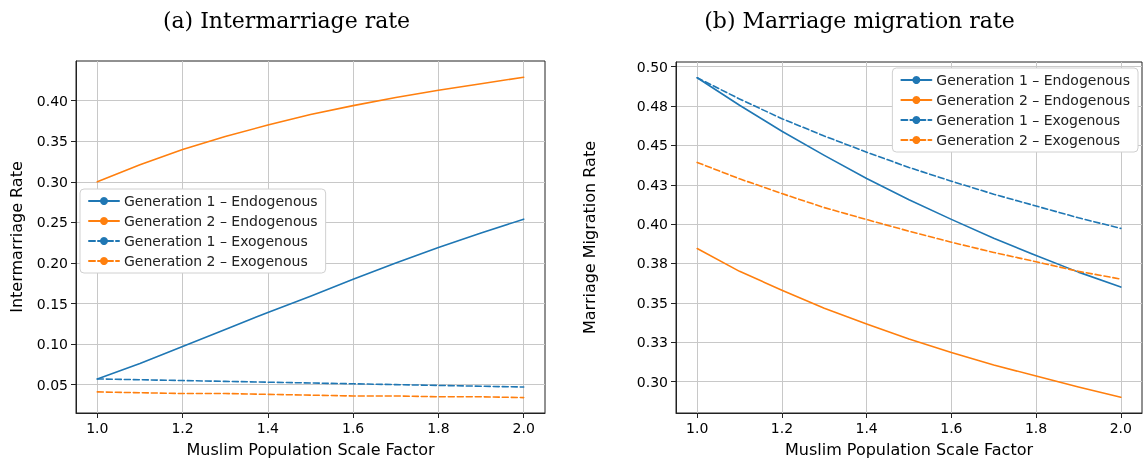 The image size is (1146, 462). What do you see at coordinates (859, 20) in the screenshot?
I see `chart-title: (b) Marriage migration rate` at bounding box center [859, 20].